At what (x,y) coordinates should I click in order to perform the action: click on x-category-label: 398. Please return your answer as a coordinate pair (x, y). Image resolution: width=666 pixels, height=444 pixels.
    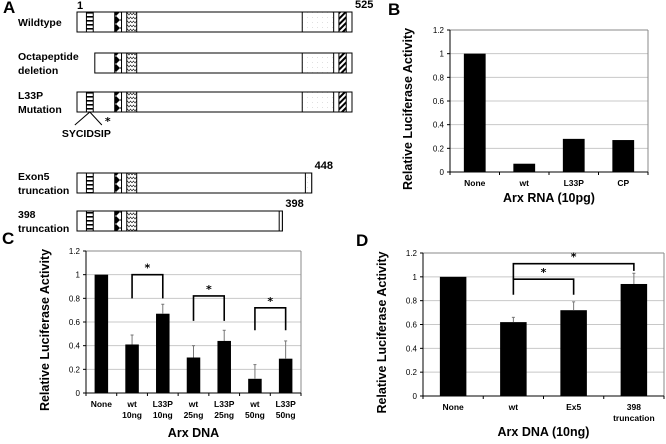
    Looking at the image, I should click on (634, 407).